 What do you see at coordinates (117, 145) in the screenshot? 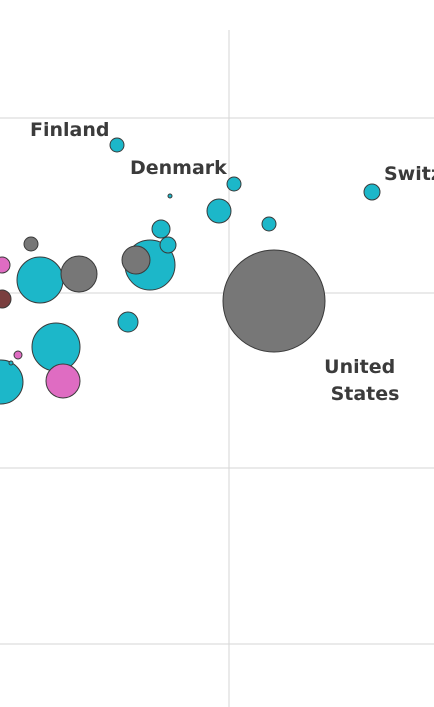
I see `bubble-finland` at bounding box center [117, 145].